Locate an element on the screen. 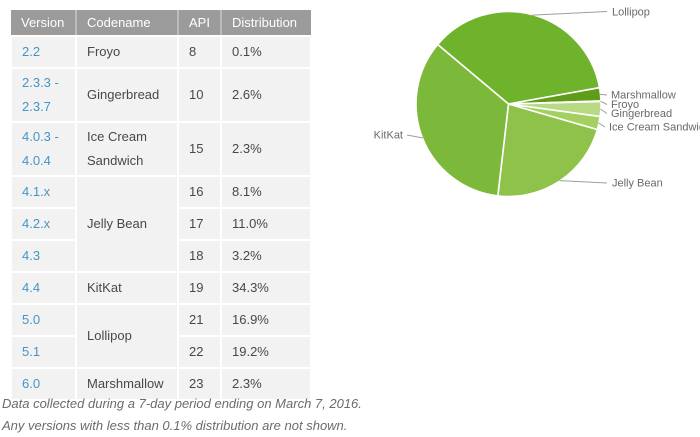 This screenshot has height=437, width=700. pie-leader-ice-cream-sandwich is located at coordinates (602, 125).